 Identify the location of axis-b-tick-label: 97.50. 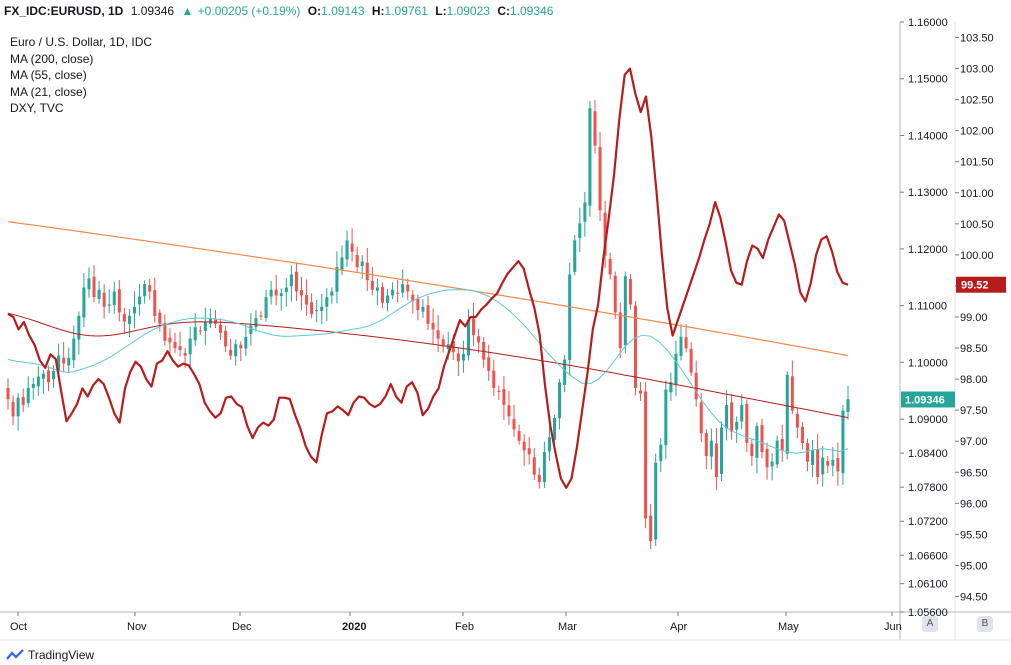
(974, 411).